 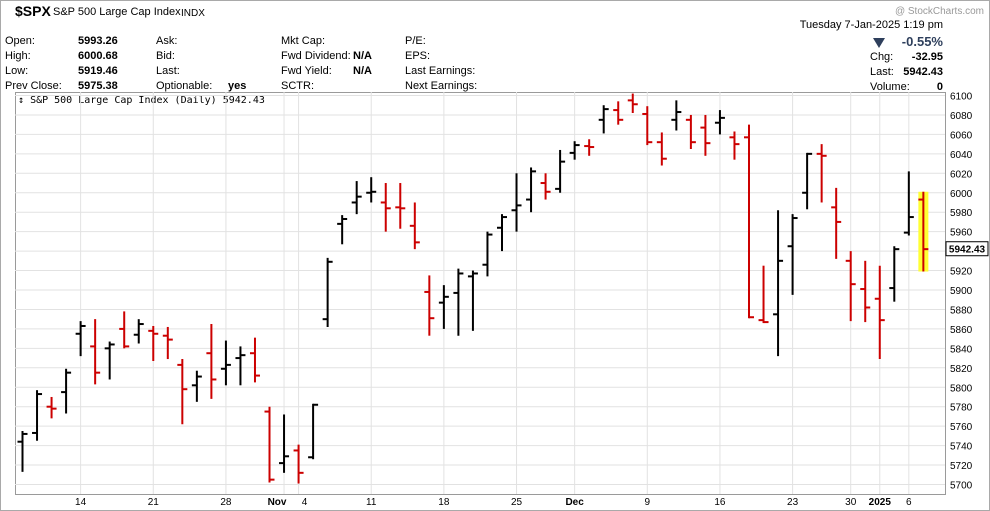 What do you see at coordinates (961, 116) in the screenshot?
I see `y-tick-label: 6080` at bounding box center [961, 116].